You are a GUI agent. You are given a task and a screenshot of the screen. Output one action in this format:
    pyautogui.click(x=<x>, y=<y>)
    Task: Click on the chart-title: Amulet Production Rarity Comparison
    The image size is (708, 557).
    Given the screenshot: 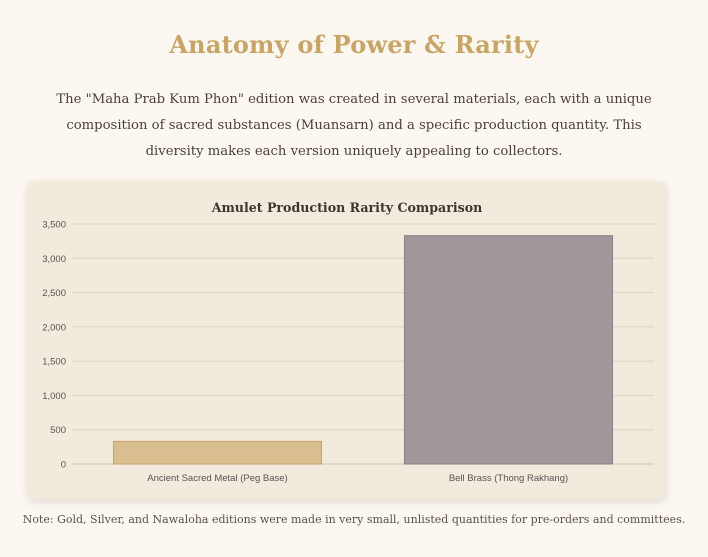 What is the action you would take?
    pyautogui.click(x=347, y=207)
    